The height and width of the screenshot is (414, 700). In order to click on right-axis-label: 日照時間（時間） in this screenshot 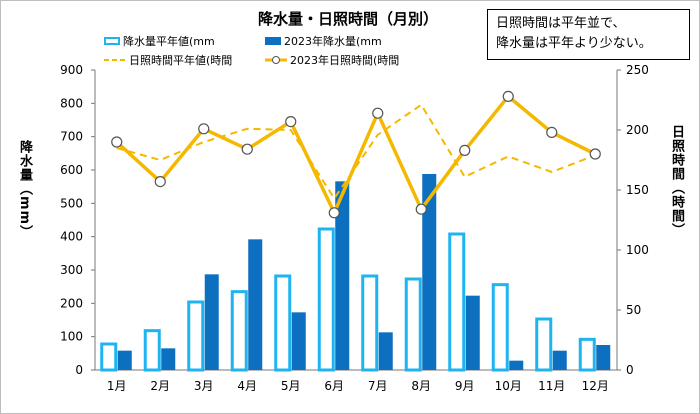, I will do `click(679, 181)`.